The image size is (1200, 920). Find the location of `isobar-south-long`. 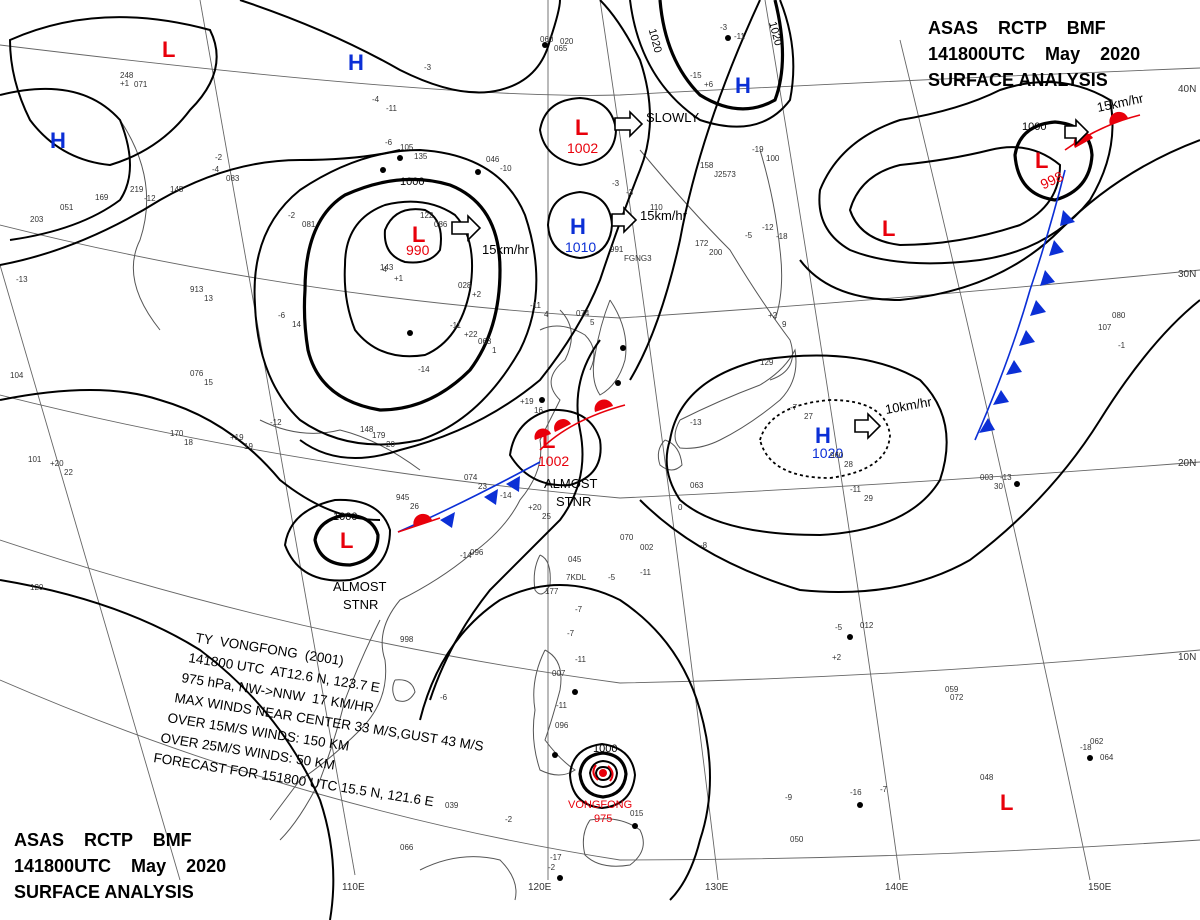

isobar-south-long is located at coordinates (167, 749).